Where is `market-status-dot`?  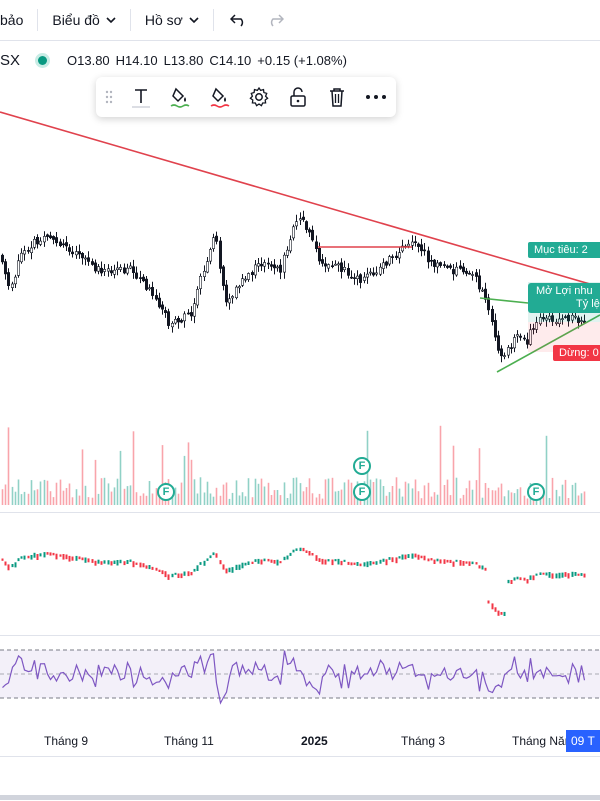 market-status-dot is located at coordinates (43, 60).